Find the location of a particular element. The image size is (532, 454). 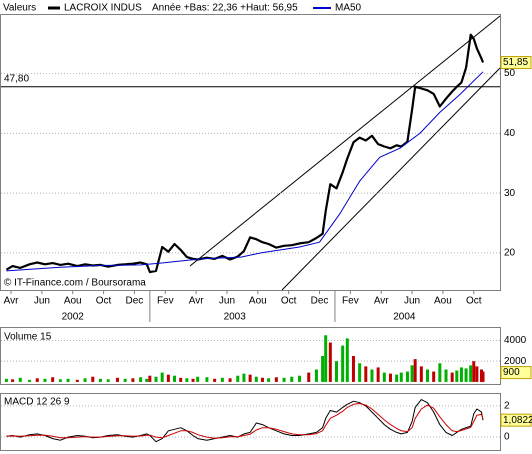

y-tick-label: 20 is located at coordinates (510, 253).